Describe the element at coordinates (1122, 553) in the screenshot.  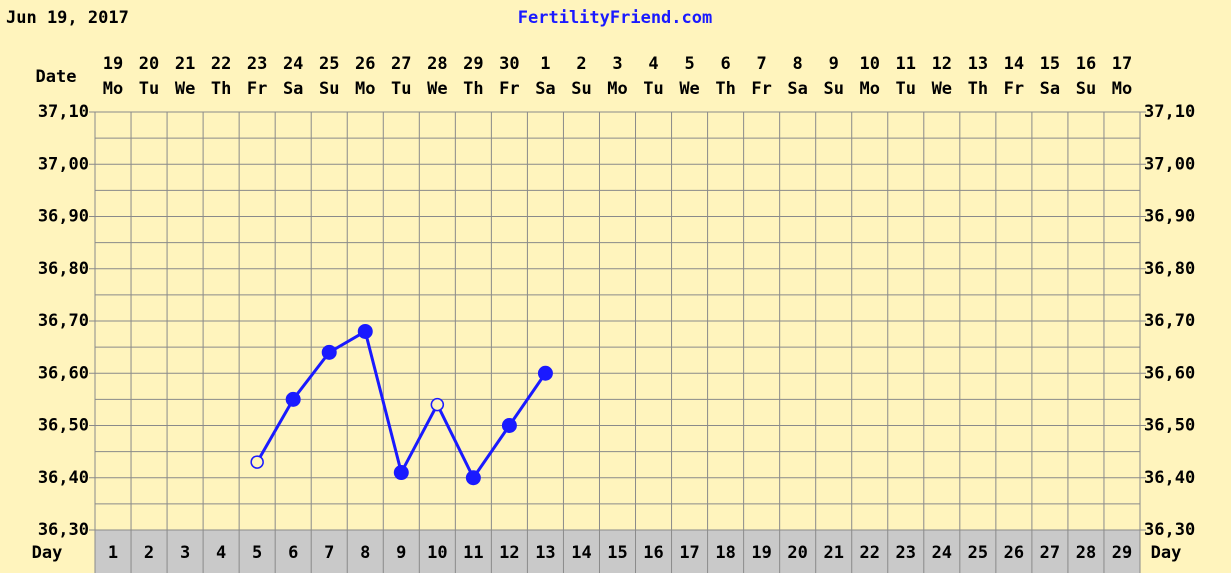
I see `x-tick-label: 29` at that location.